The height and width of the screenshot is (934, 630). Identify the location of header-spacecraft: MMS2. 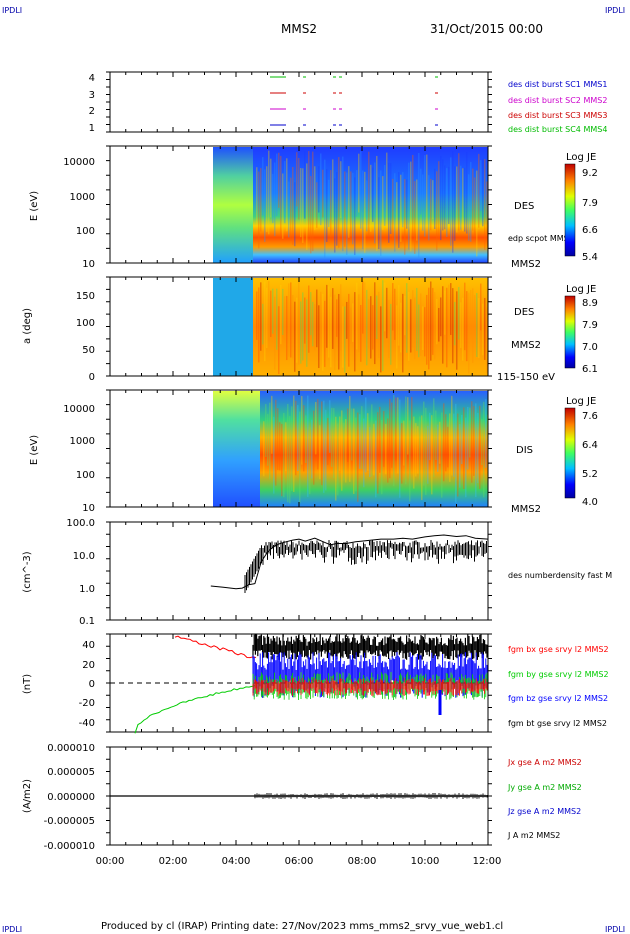
(299, 29).